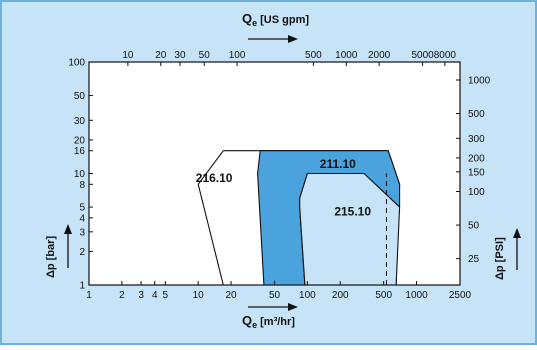  Describe the element at coordinates (445, 55) in the screenshot. I see `top-tick-label: 8000` at that location.